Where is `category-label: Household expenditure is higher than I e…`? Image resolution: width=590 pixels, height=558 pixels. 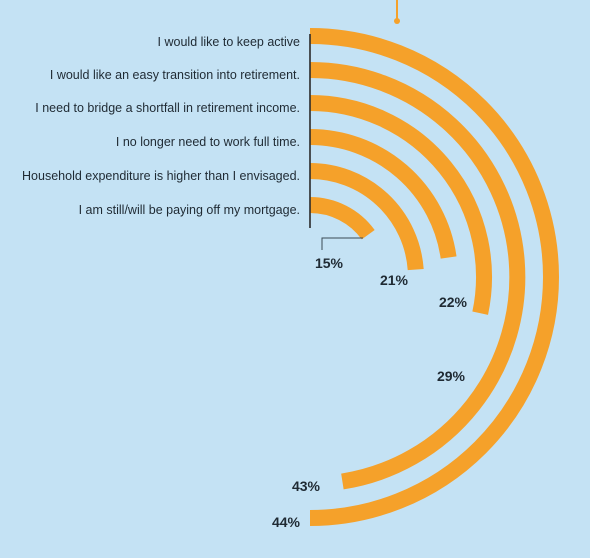 category-label: Household expenditure is higher than I e… is located at coordinates (161, 176).